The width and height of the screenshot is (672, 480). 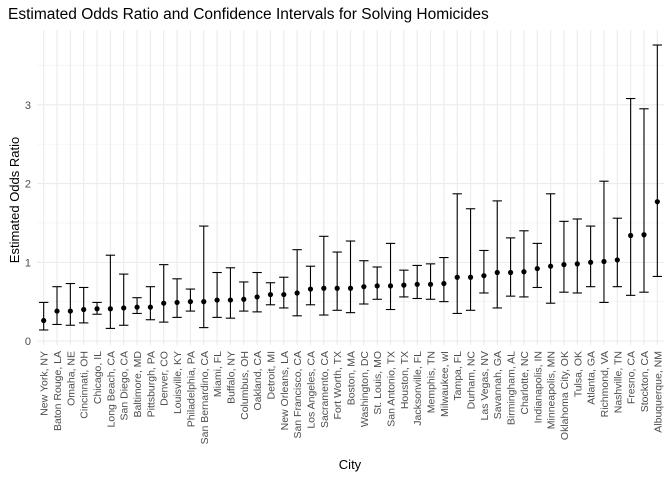 I want to click on x-tick-label: Stockton, CA, so click(x=645, y=381).